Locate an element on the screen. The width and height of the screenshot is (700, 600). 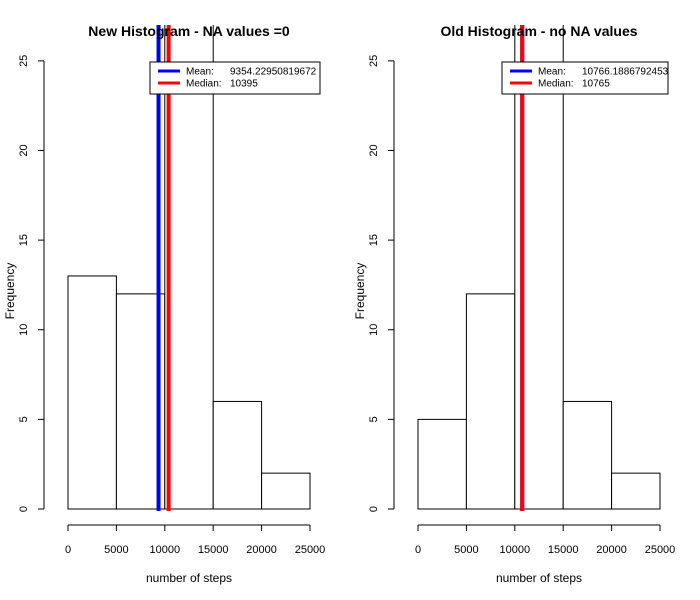
chart-title: Old Histogram - no NA values is located at coordinates (538, 31).